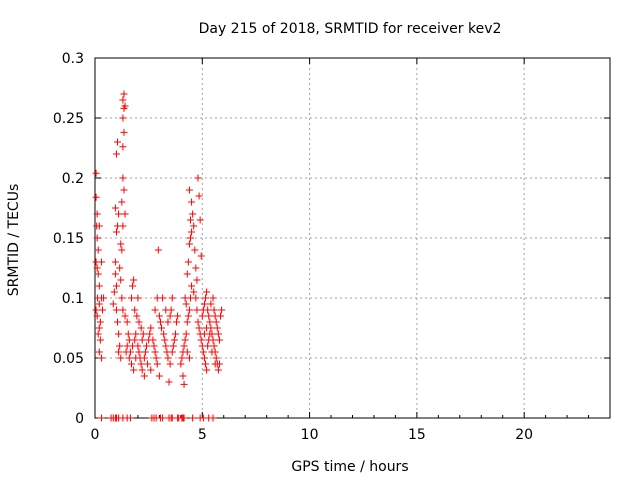 Image resolution: width=640 pixels, height=480 pixels. What do you see at coordinates (349, 467) in the screenshot?
I see `x-axis-label: GPS time / hours` at bounding box center [349, 467].